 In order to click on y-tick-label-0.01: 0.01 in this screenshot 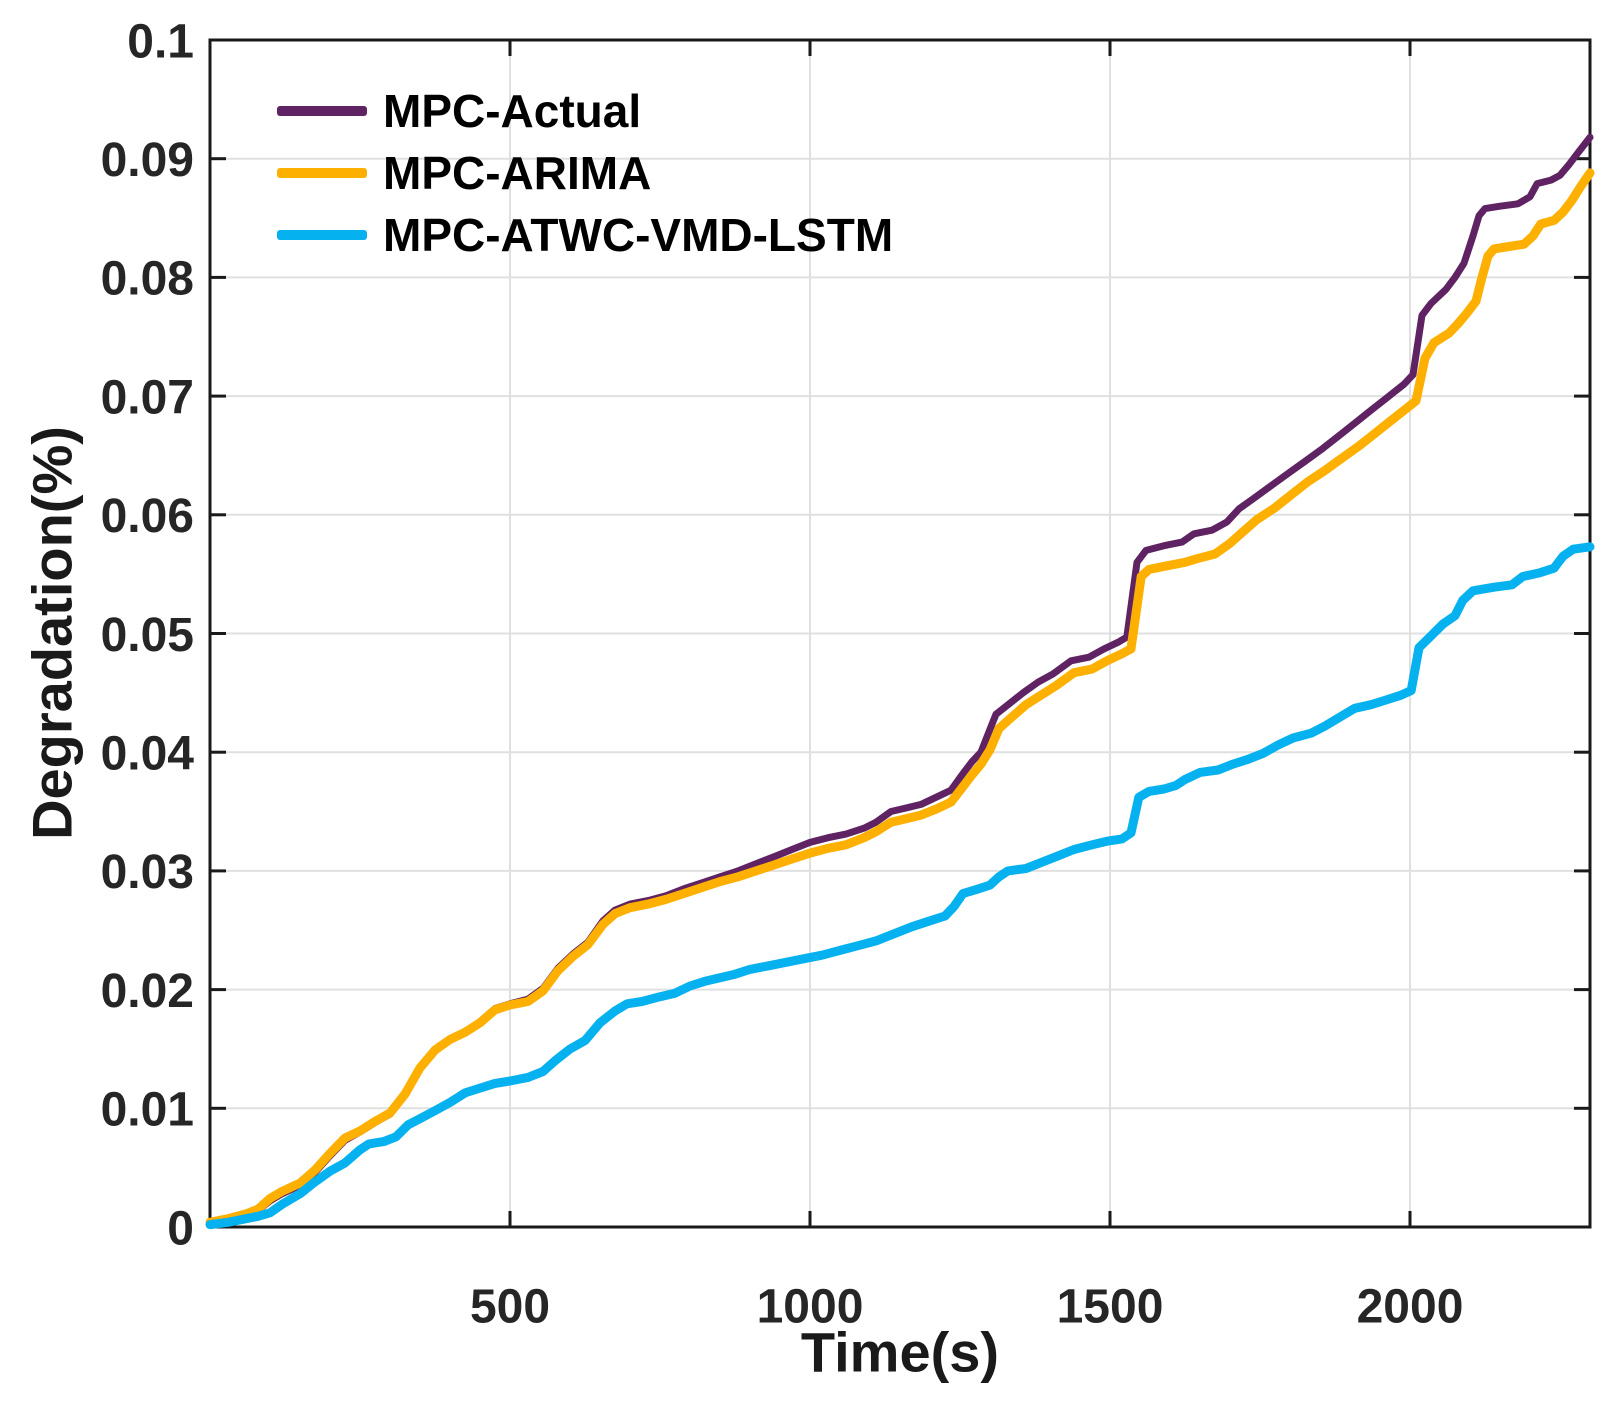, I will do `click(147, 1110)`.